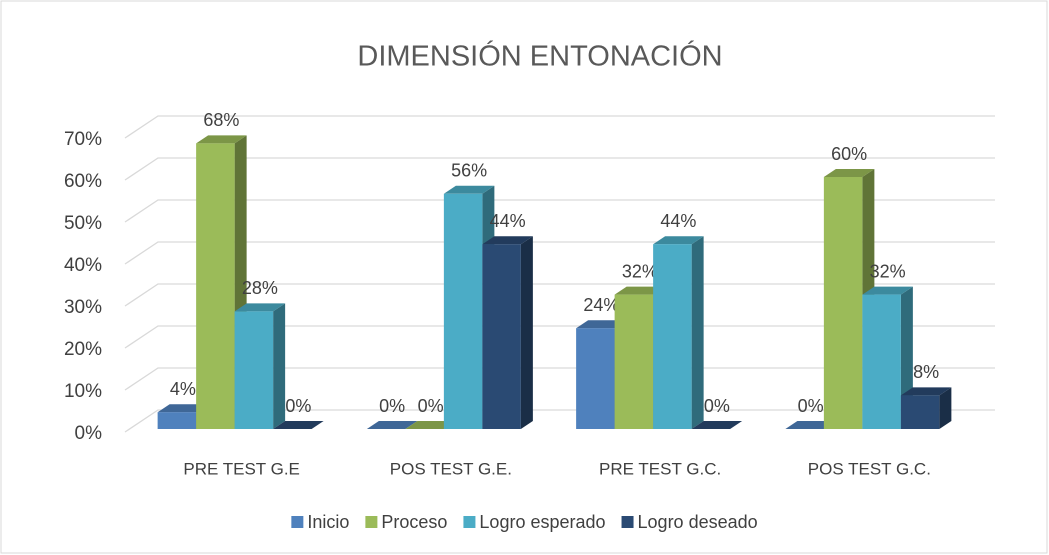 The image size is (1049, 555). I want to click on data-label: 56%, so click(469, 171).